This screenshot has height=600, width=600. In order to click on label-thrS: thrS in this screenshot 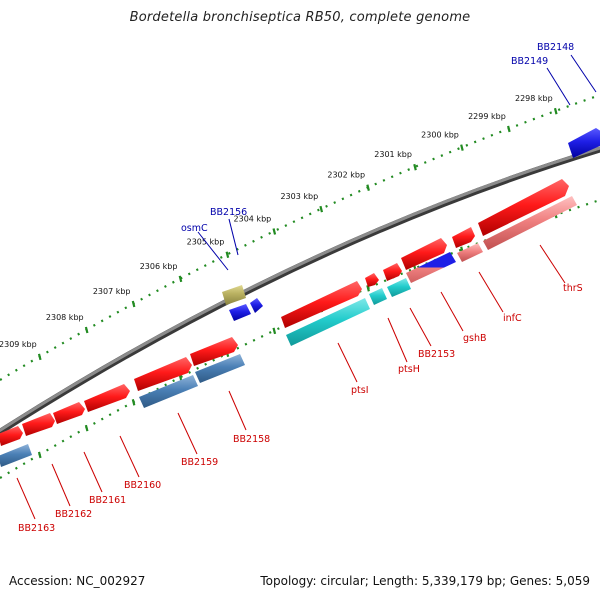, I will do `click(573, 288)`.